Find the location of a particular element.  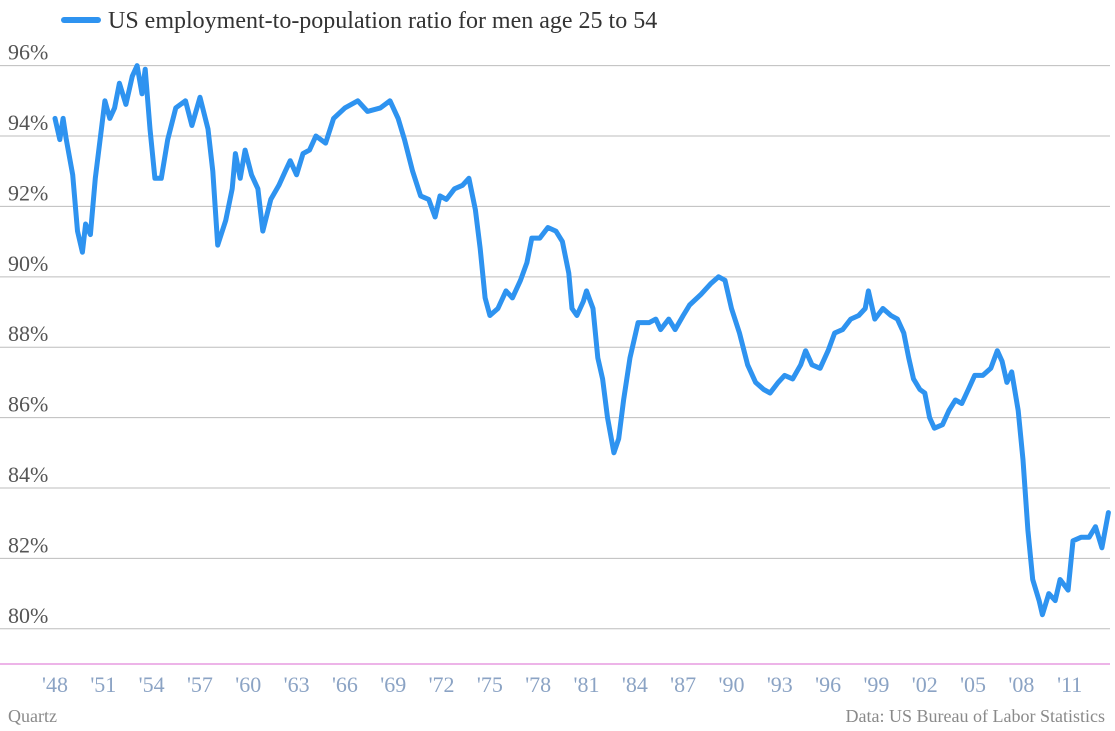

x-tick-label: '11 is located at coordinates (1069, 684).